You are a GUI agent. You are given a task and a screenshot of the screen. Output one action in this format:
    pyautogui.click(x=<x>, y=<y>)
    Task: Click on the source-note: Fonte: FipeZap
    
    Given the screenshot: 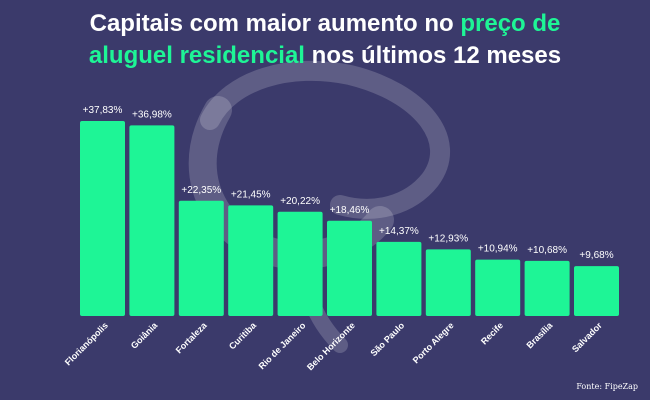 What is the action you would take?
    pyautogui.click(x=607, y=386)
    